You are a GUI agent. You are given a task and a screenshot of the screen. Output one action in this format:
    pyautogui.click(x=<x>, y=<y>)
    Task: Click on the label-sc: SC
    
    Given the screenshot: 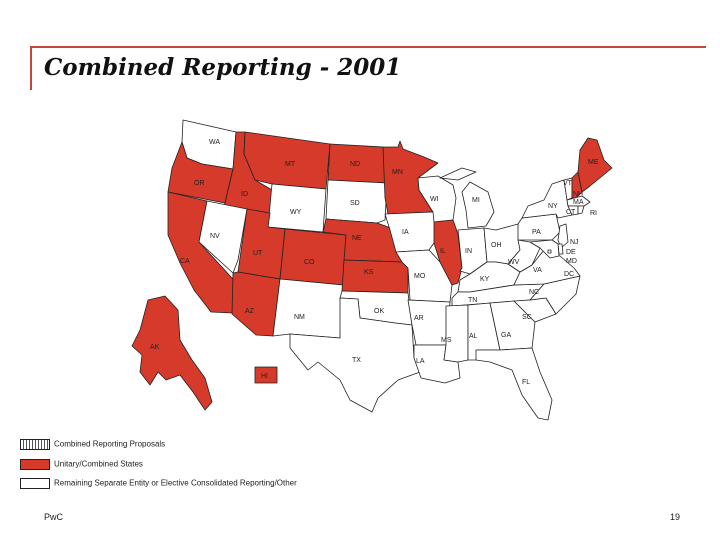 What is the action you would take?
    pyautogui.click(x=527, y=317)
    